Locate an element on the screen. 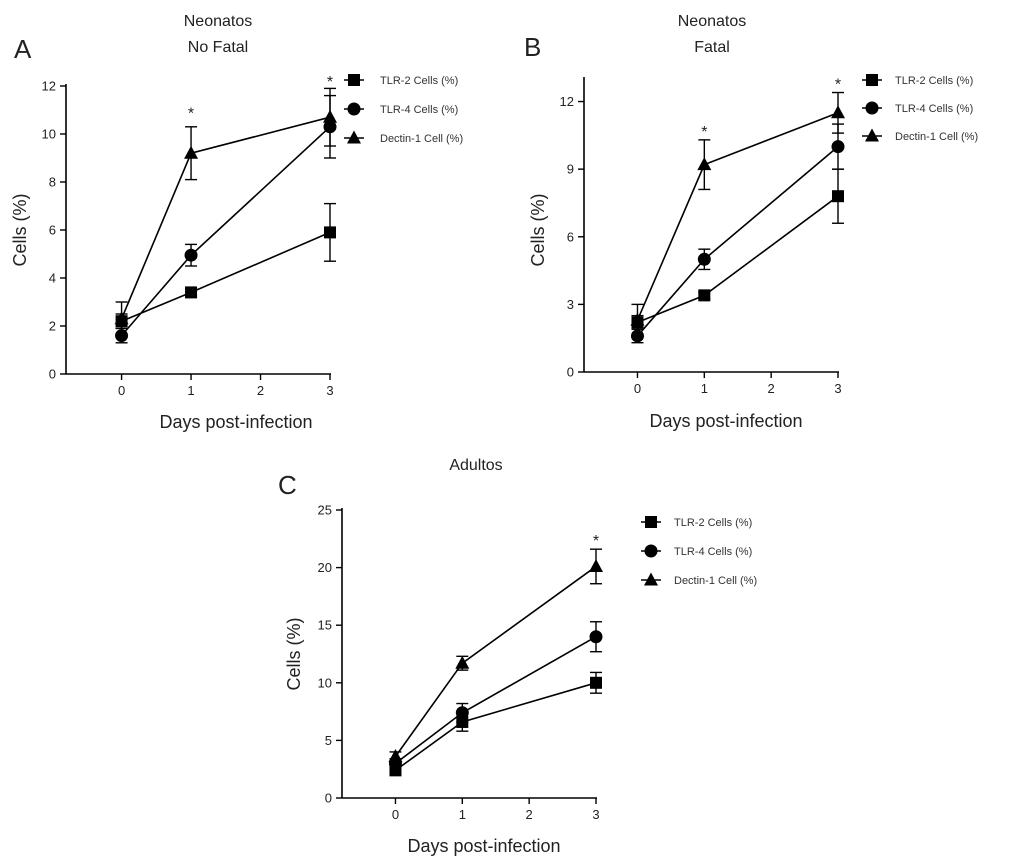 This screenshot has height=861, width=1016. y-tick-label: 2 is located at coordinates (52, 326).